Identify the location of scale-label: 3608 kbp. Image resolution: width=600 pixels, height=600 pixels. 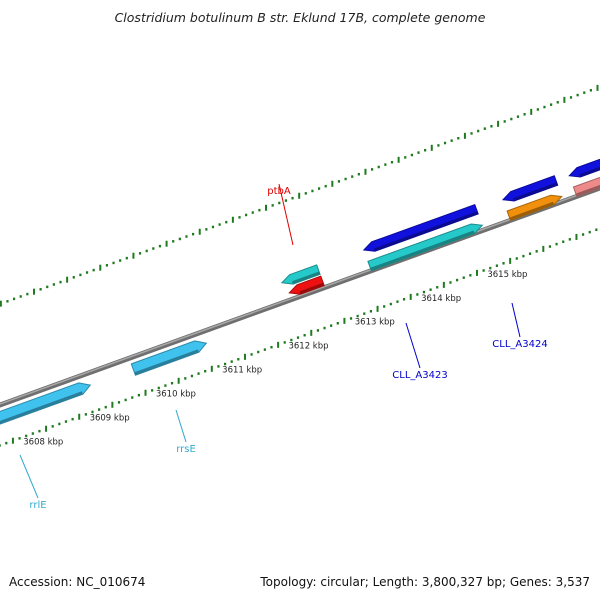
(43, 443).